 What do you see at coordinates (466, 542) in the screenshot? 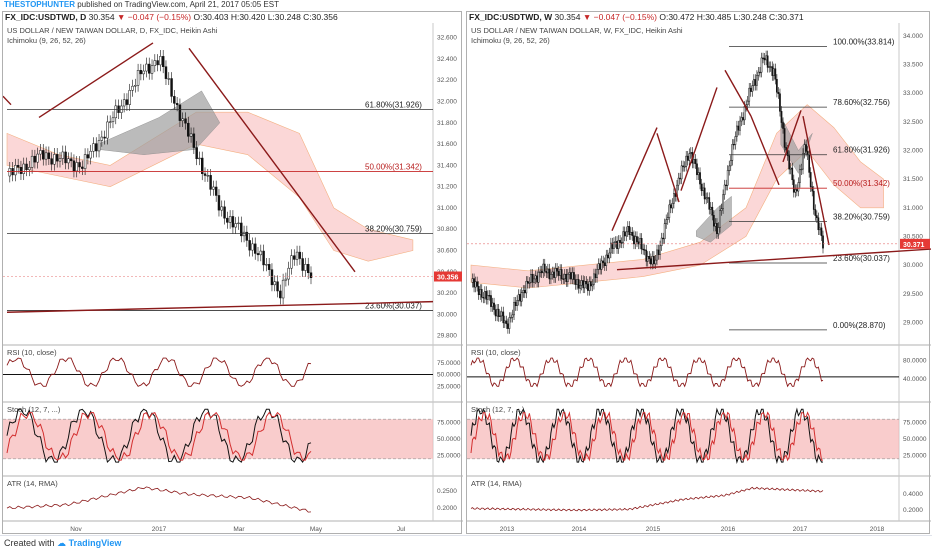
I see `footer-bar: Created with ☁ TradingView` at bounding box center [466, 542].